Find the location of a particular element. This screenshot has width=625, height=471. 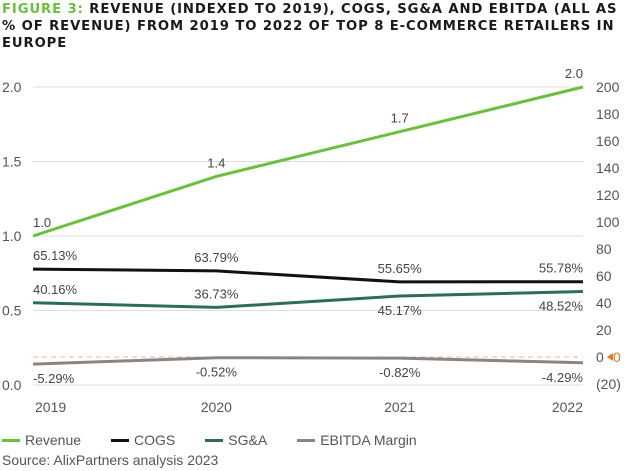

data-label: -5.29% is located at coordinates (54, 378).